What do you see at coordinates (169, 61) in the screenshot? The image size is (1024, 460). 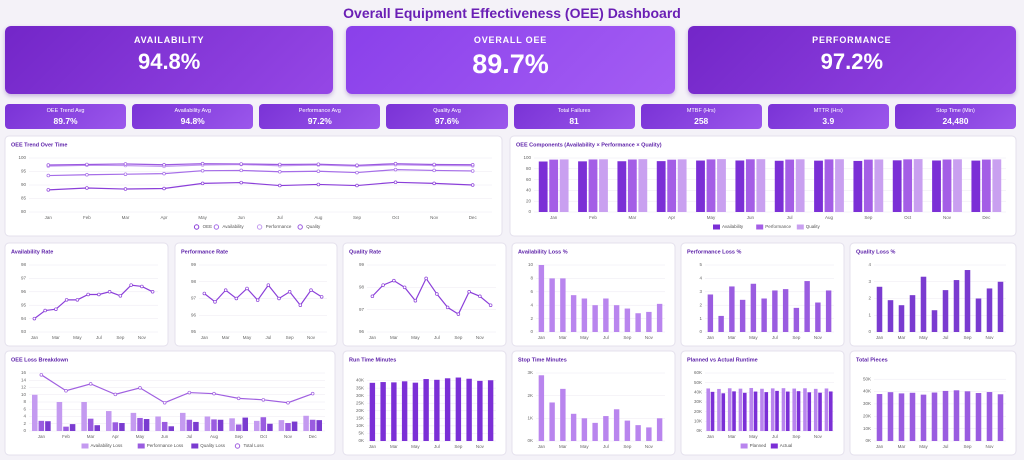 I see `kpi-value: 94.8%` at bounding box center [169, 61].